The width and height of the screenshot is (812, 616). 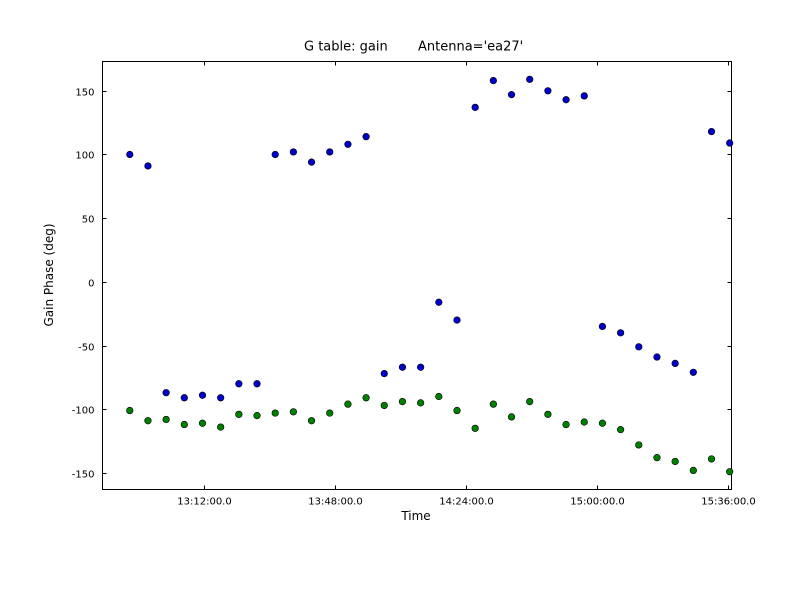 I want to click on chart-subtitle: Antenna='ea27', so click(x=470, y=47).